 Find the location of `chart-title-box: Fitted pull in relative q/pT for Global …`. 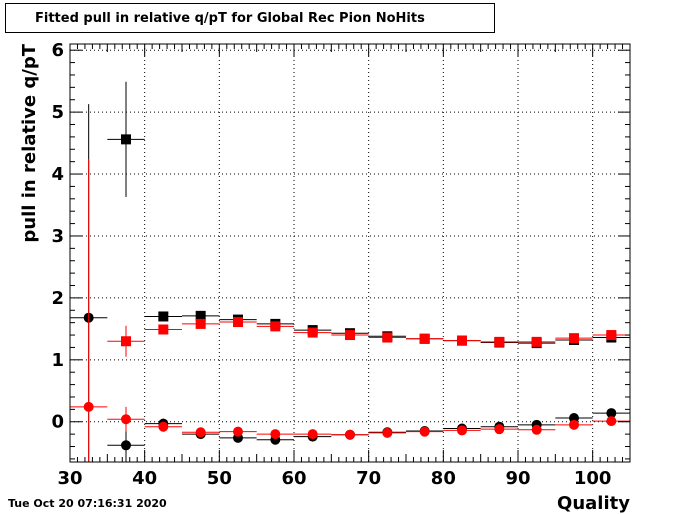

chart-title-box: Fitted pull in relative q/pT for Global … is located at coordinates (250, 18).